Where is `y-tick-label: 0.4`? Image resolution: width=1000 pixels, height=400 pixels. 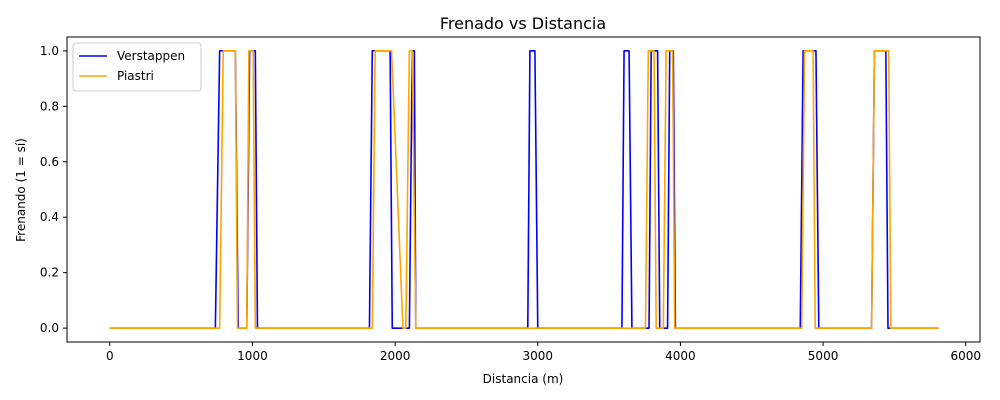
y-tick-label: 0.4 is located at coordinates (49, 217).